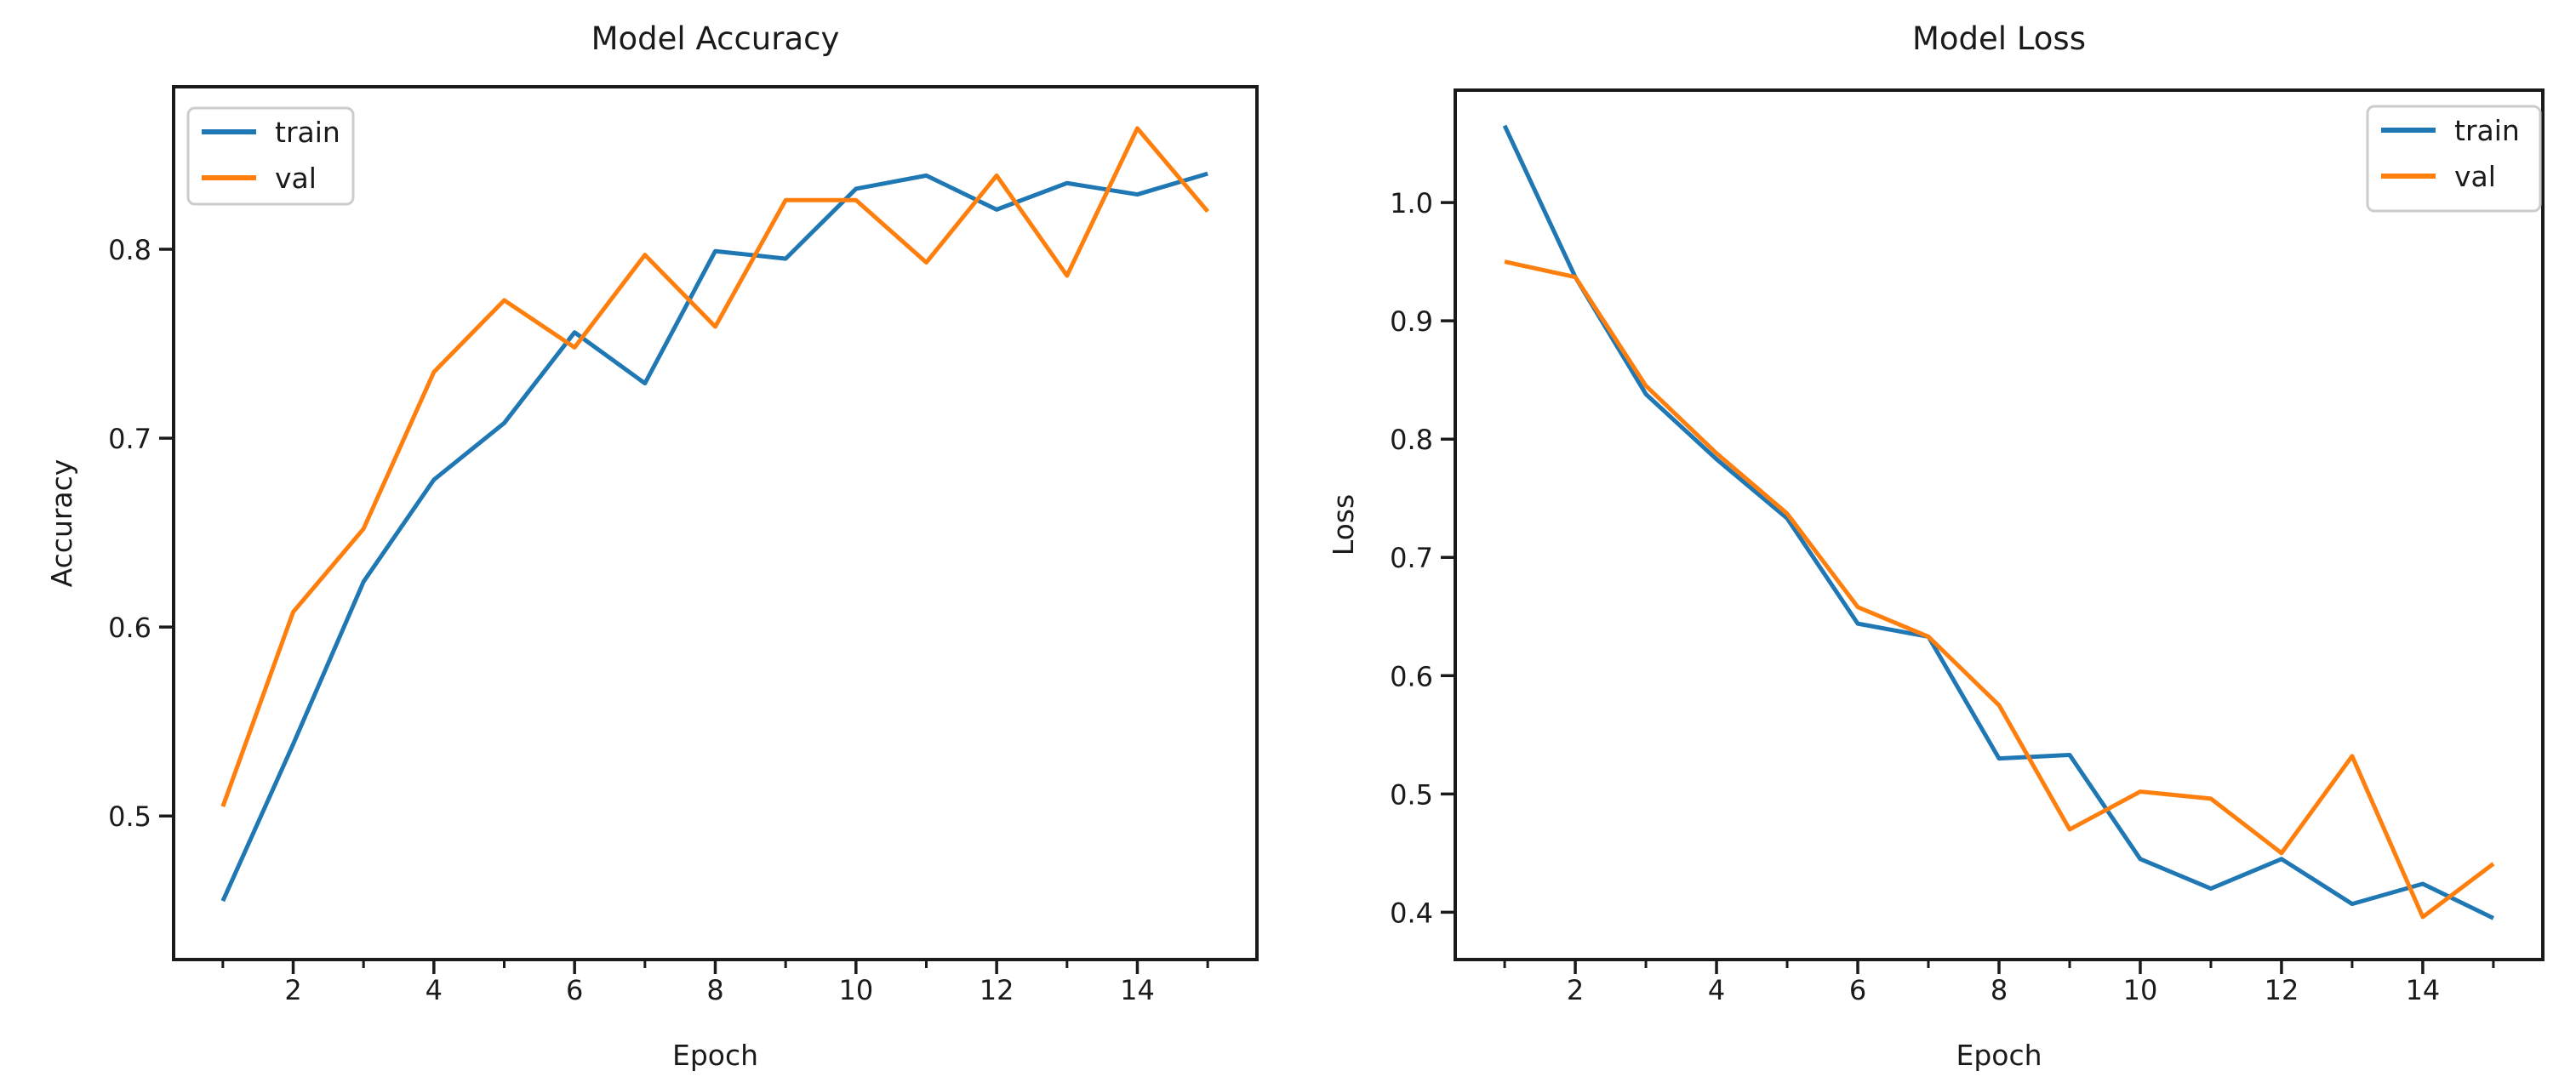 This screenshot has height=1088, width=2576. Describe the element at coordinates (1343, 524) in the screenshot. I see `y-axis-label: Loss` at that location.